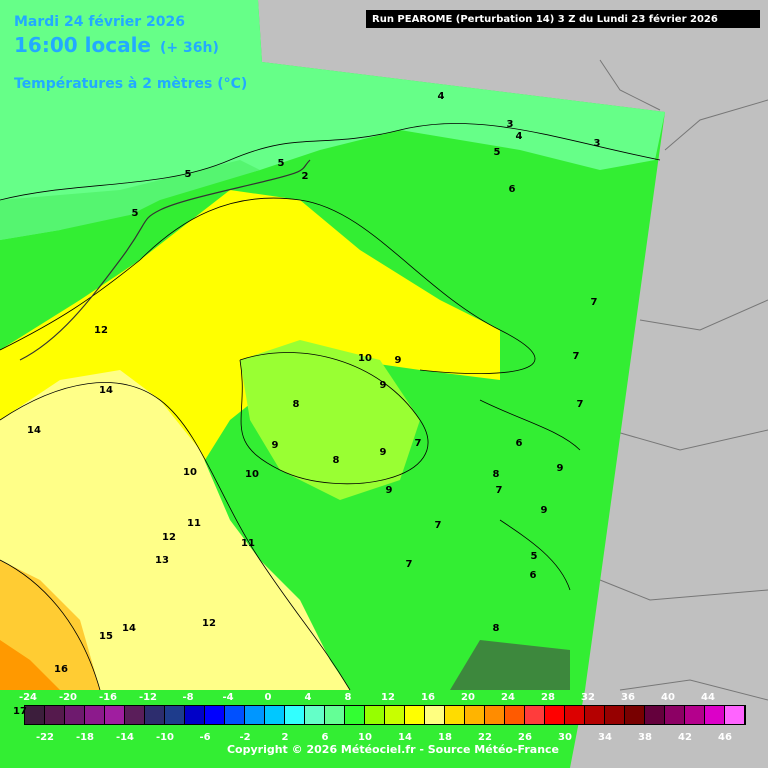 The width and height of the screenshot is (768, 768). I want to click on colorbar-top-label: 16, so click(428, 697).